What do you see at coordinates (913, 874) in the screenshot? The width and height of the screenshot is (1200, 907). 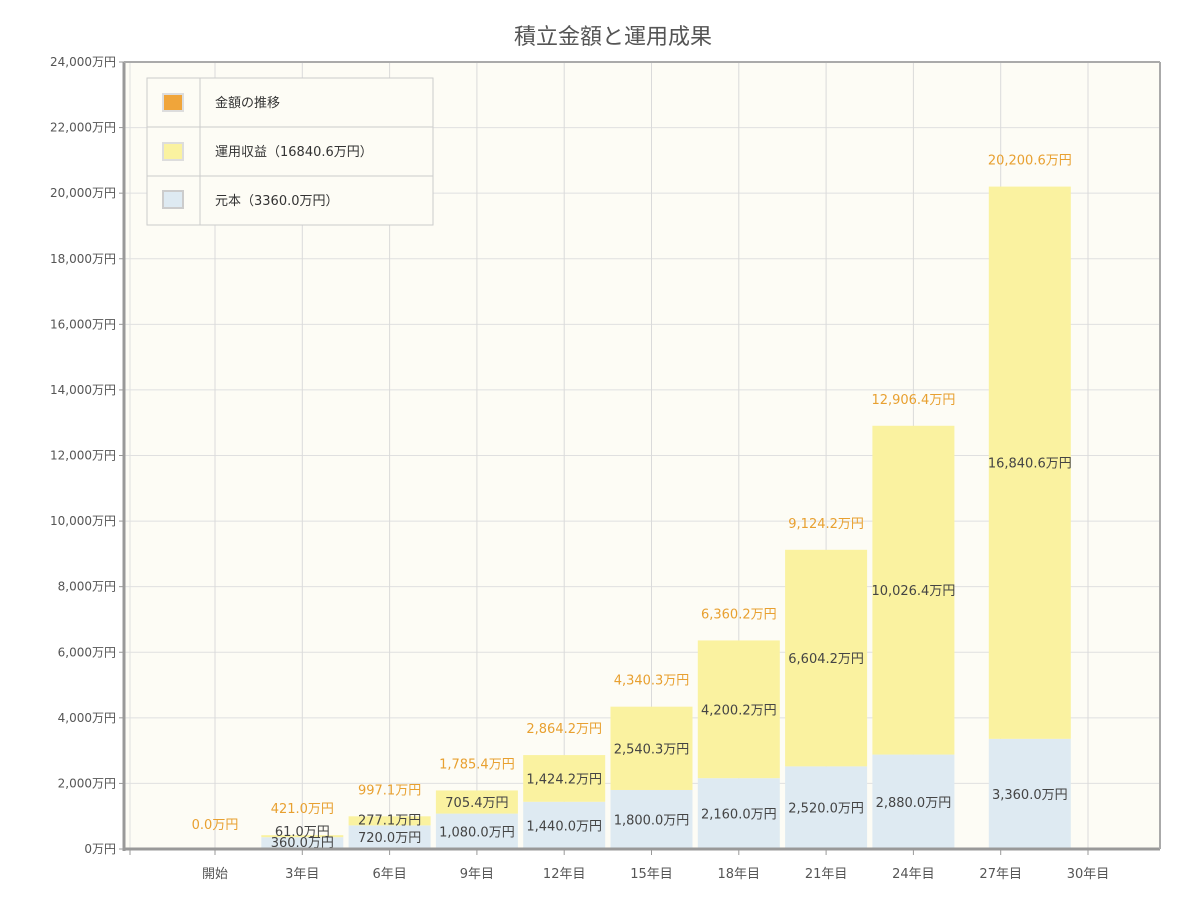 I see `x-tick-label: 24年目` at bounding box center [913, 874].